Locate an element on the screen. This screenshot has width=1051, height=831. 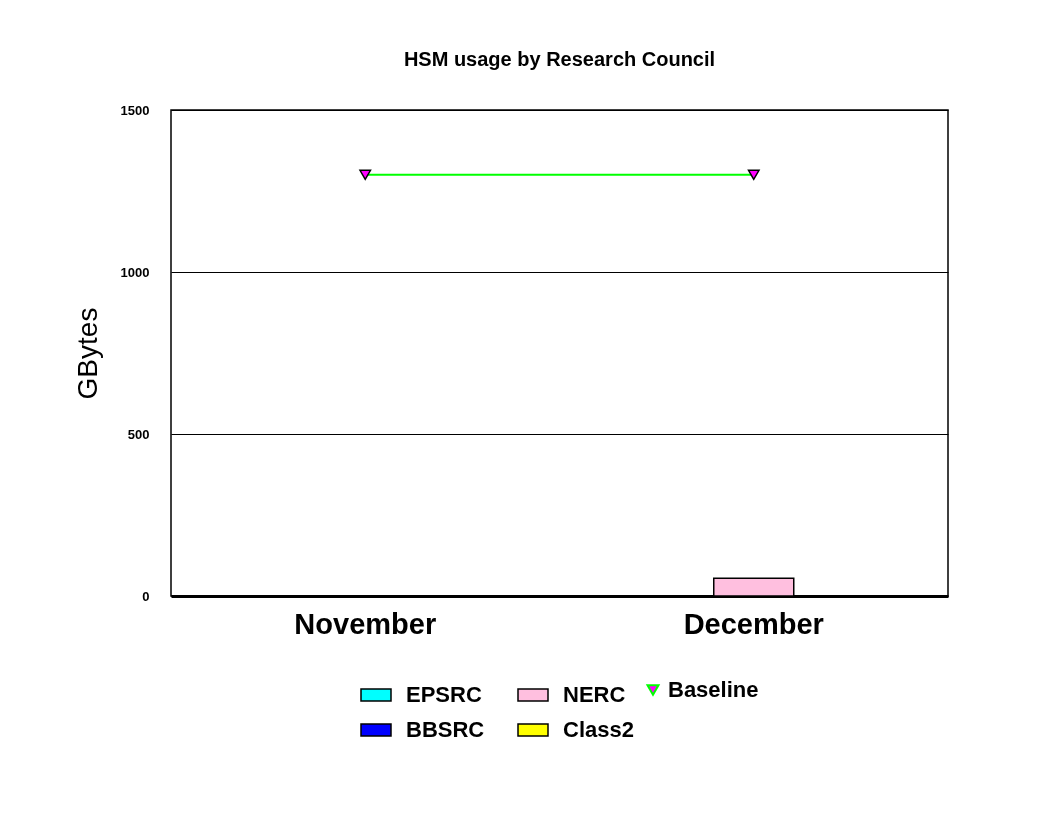
y-tick-label: 1000 is located at coordinates (135, 272).